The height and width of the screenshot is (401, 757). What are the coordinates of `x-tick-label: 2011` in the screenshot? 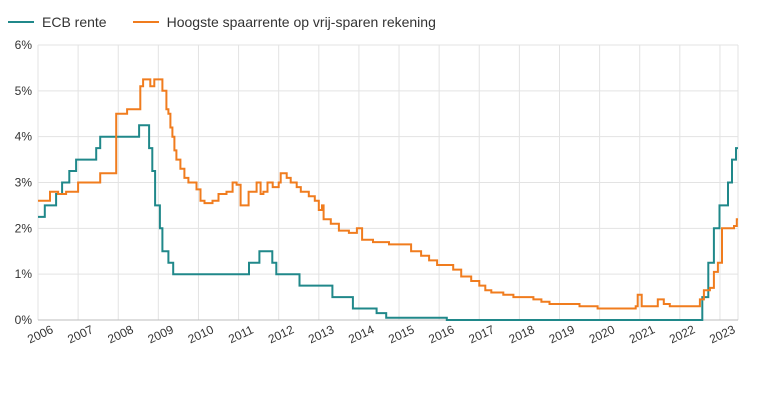 It's located at (241, 334).